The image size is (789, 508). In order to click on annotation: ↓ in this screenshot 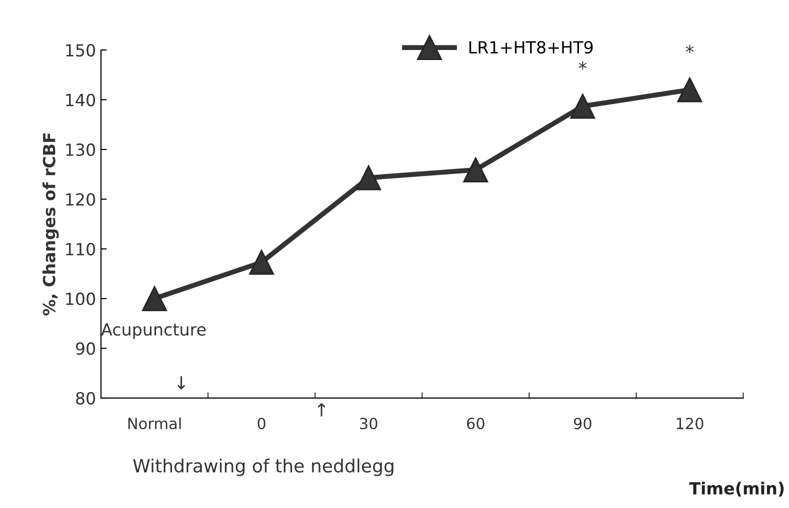, I will do `click(181, 383)`.